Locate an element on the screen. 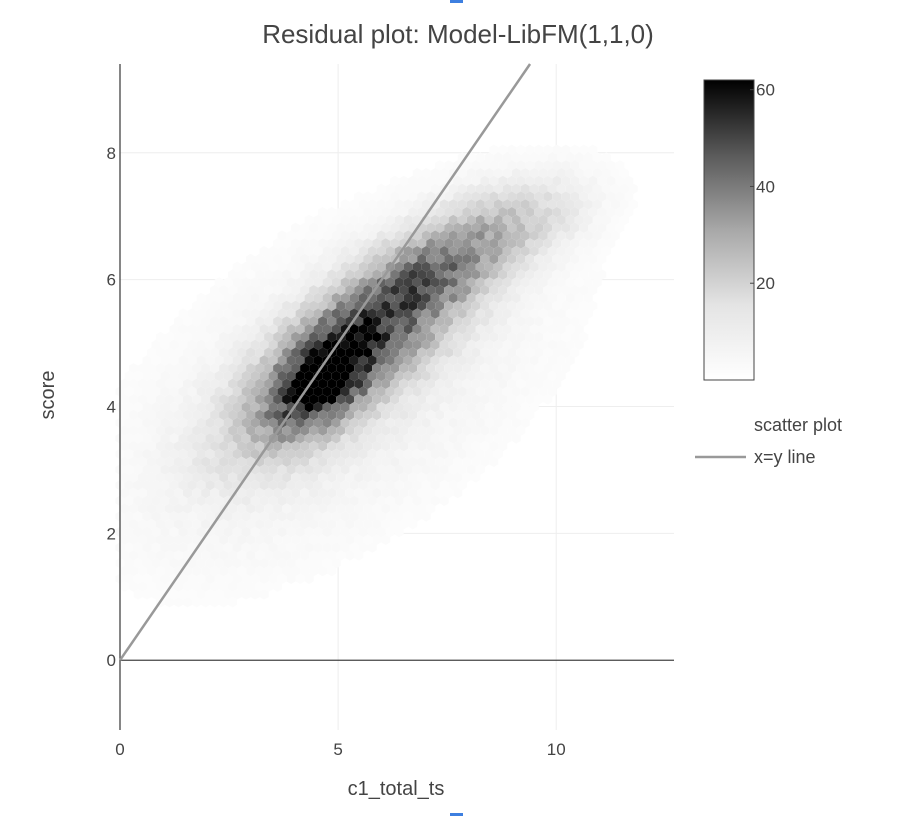 The height and width of the screenshot is (816, 898). x-axis-title: c1_total_ts is located at coordinates (396, 789).